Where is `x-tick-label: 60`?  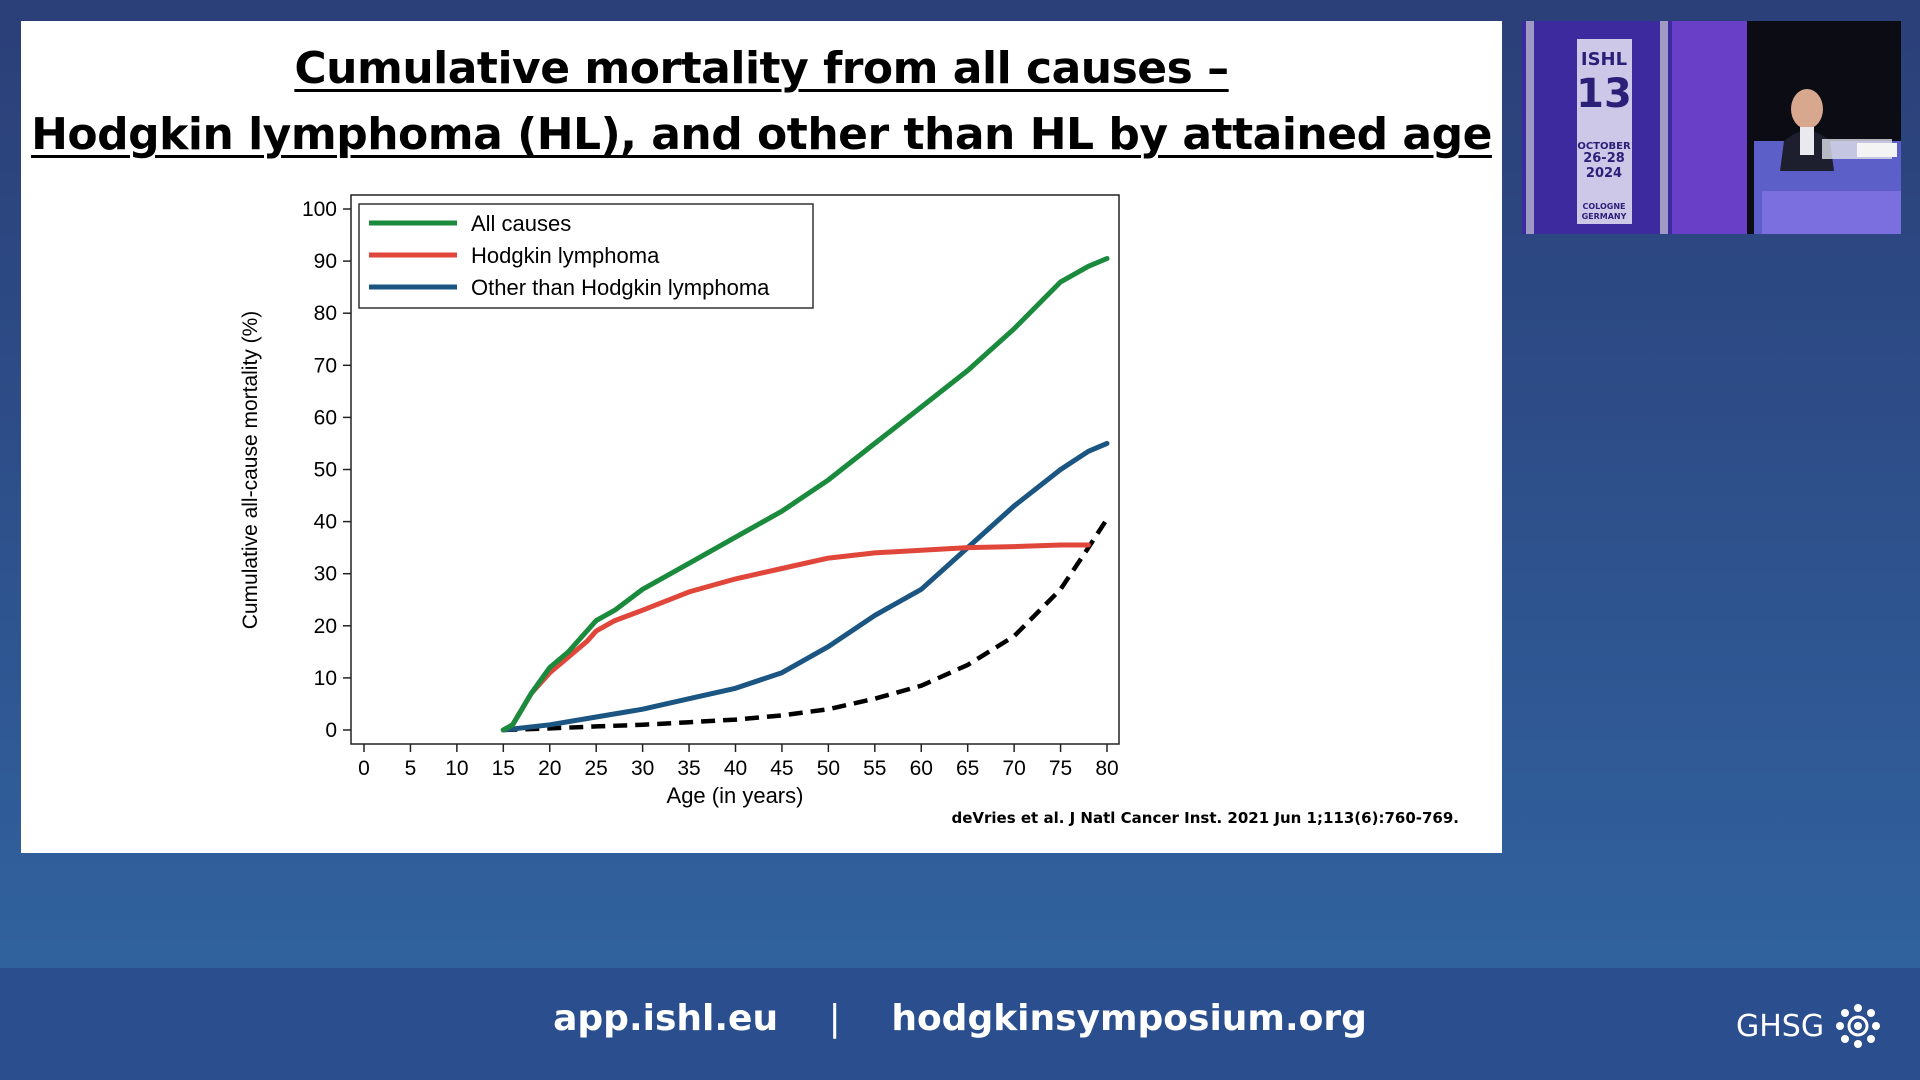
x-tick-label: 60 is located at coordinates (921, 768).